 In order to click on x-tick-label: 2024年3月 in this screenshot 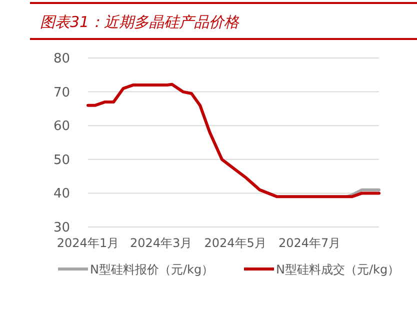, I will do `click(161, 243)`.